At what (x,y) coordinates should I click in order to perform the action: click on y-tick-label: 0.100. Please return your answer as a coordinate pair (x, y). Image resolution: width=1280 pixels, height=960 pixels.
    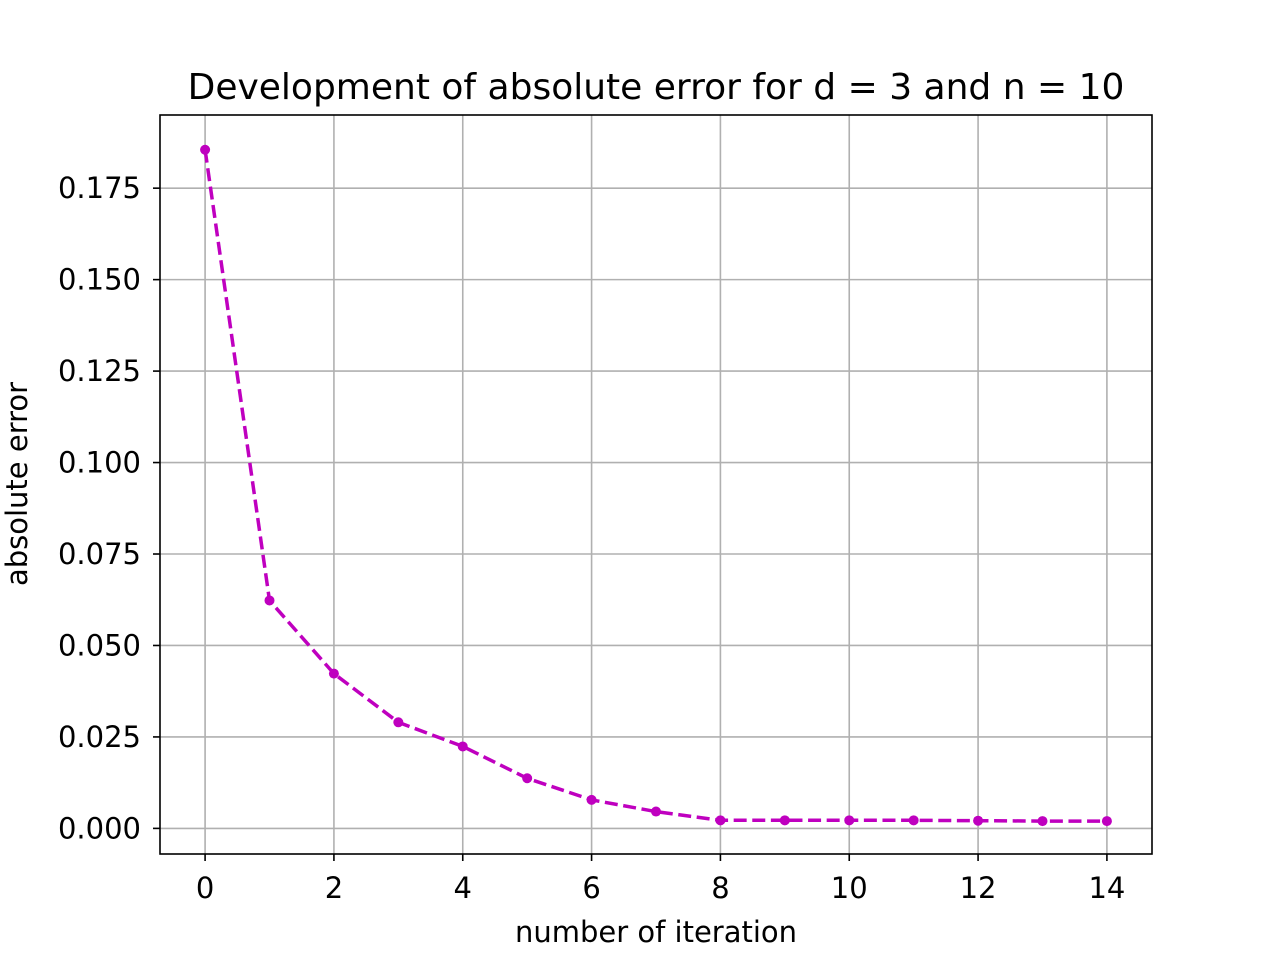
    Looking at the image, I should click on (99, 463).